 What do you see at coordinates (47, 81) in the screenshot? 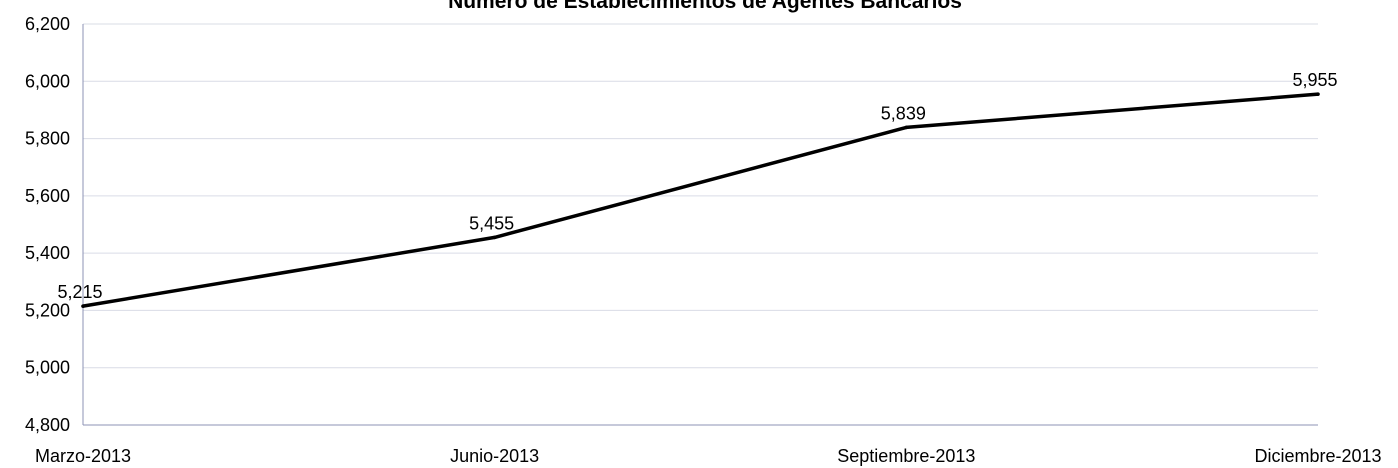
I see `y-tick-label: 6,000` at bounding box center [47, 81].